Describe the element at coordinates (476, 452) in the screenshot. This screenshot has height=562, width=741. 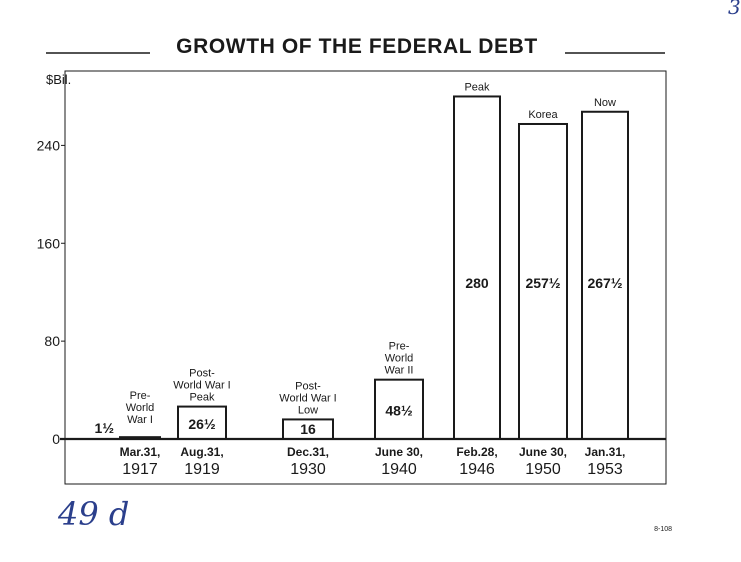
I see `category-date-label: Feb.28,` at that location.